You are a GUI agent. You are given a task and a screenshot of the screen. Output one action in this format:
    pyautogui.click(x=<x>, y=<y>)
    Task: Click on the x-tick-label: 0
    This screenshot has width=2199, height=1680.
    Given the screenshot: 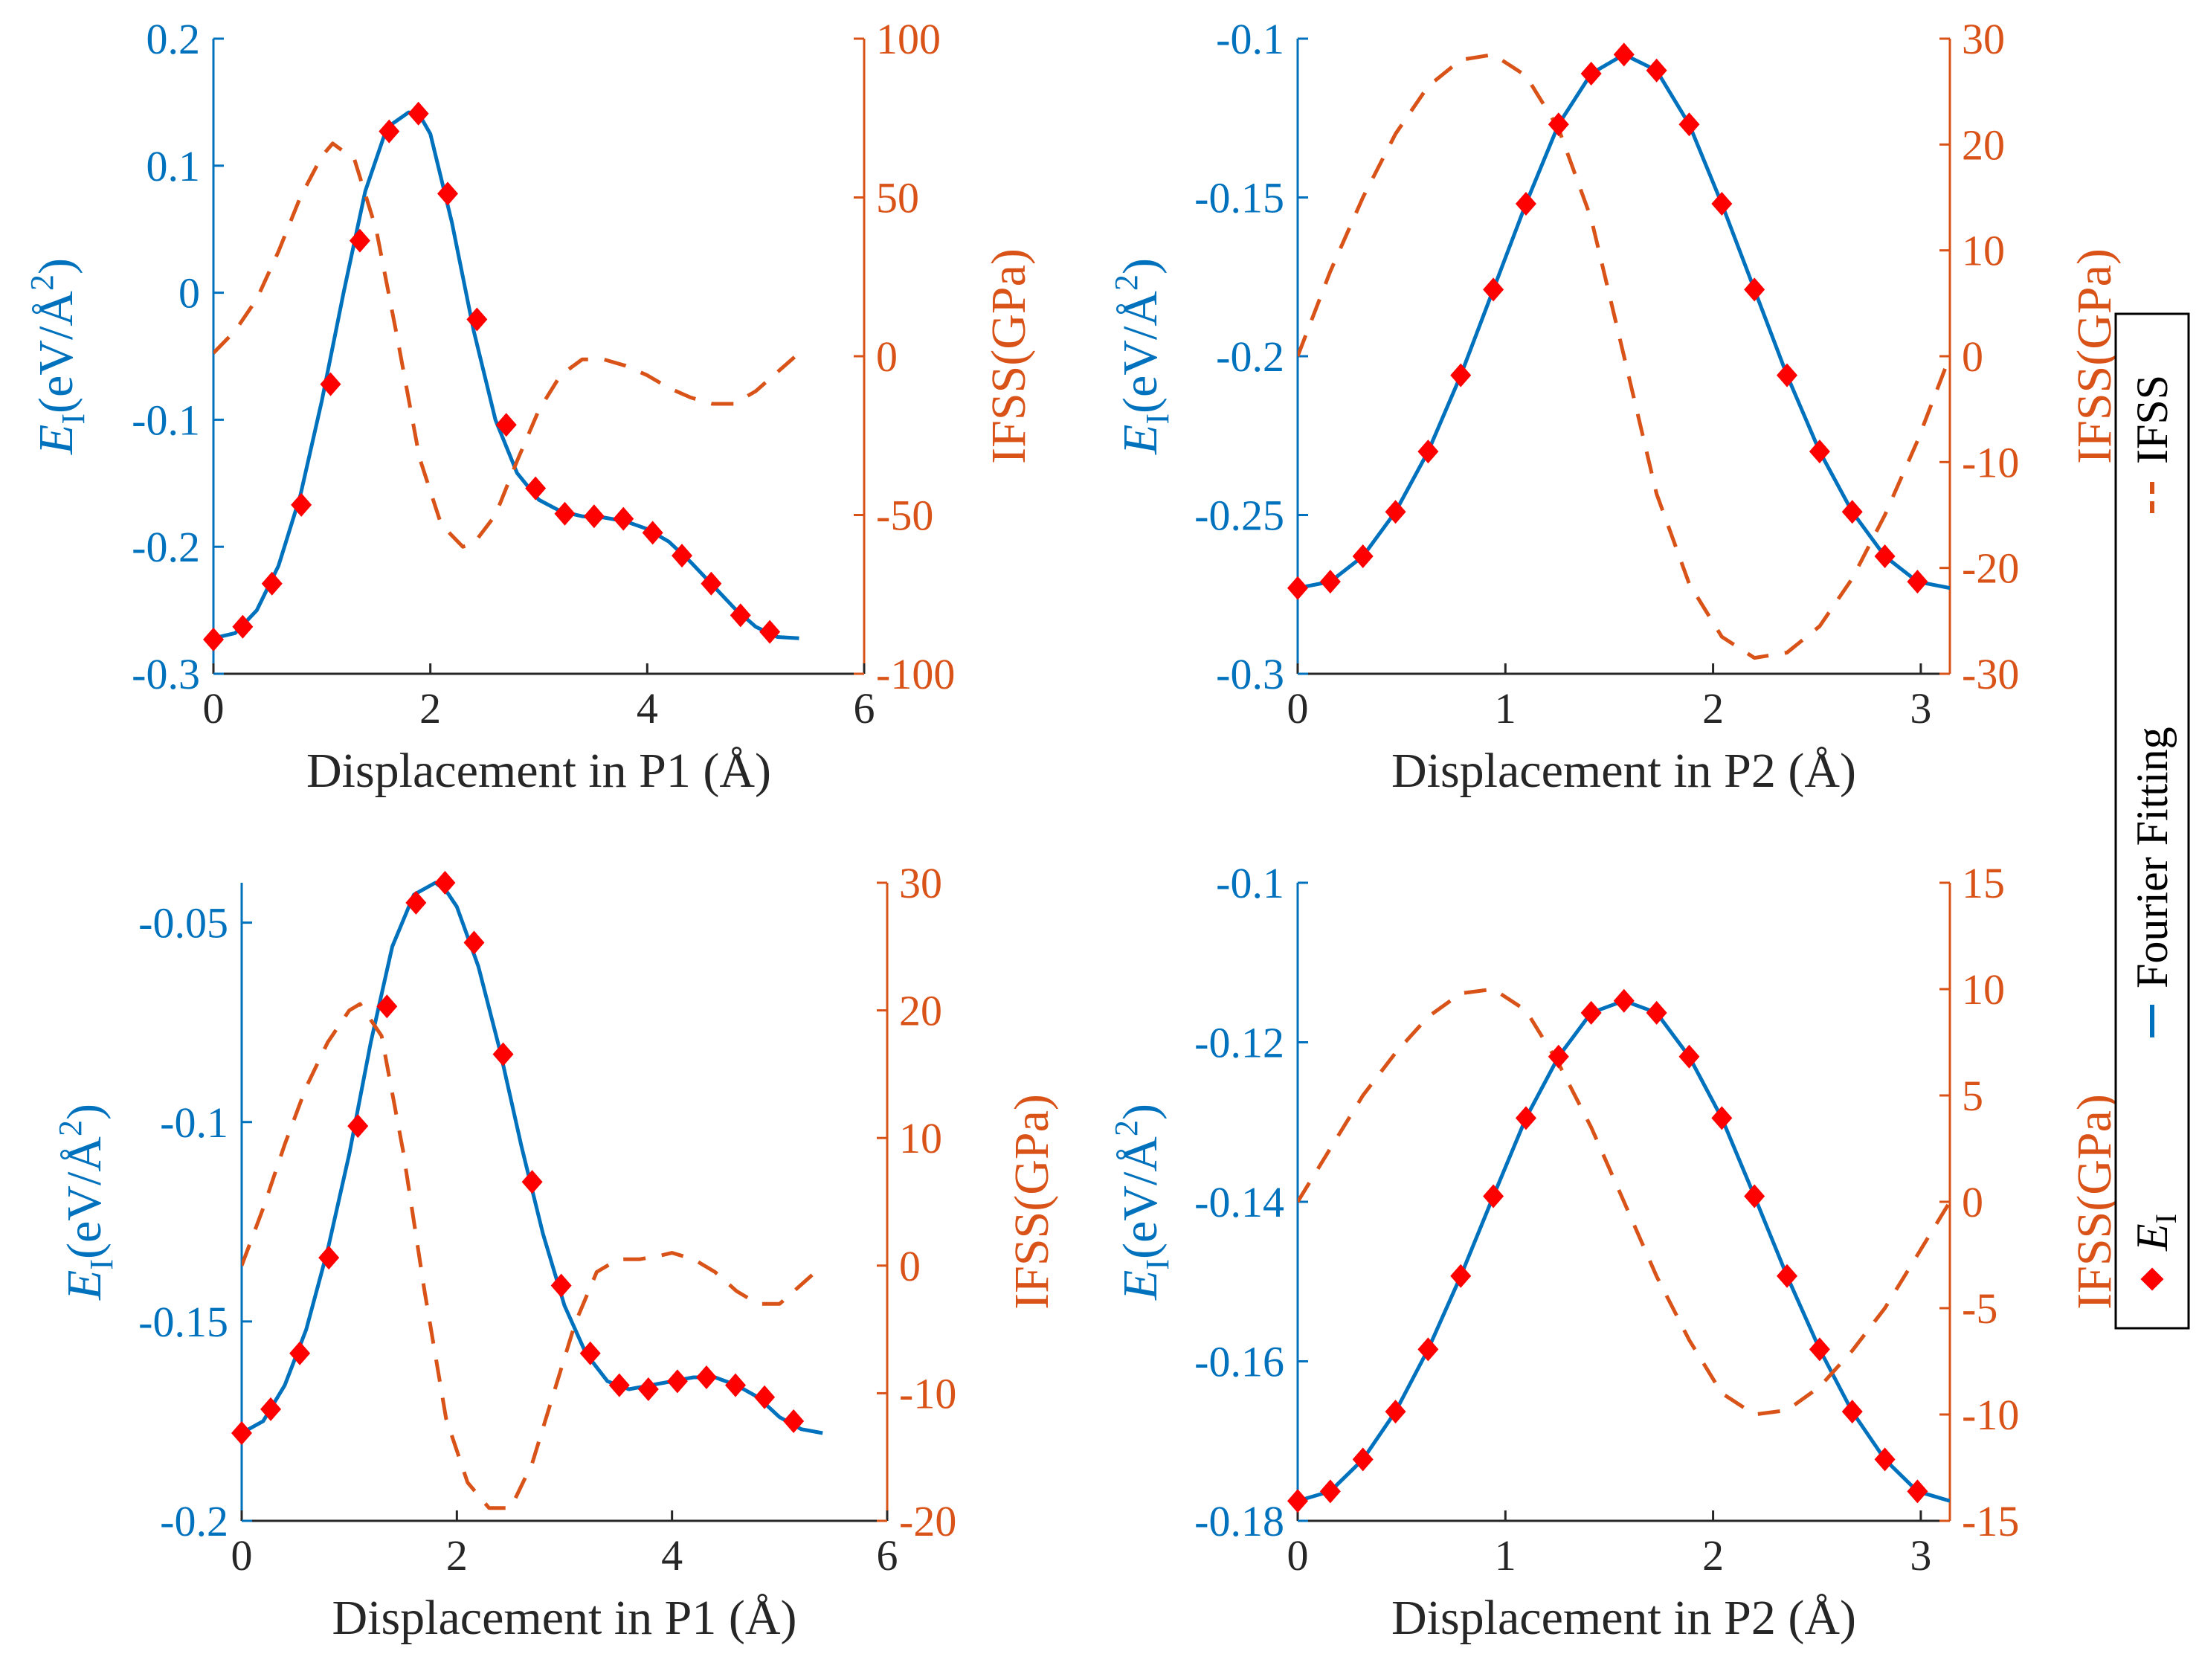 What is the action you would take?
    pyautogui.click(x=214, y=709)
    